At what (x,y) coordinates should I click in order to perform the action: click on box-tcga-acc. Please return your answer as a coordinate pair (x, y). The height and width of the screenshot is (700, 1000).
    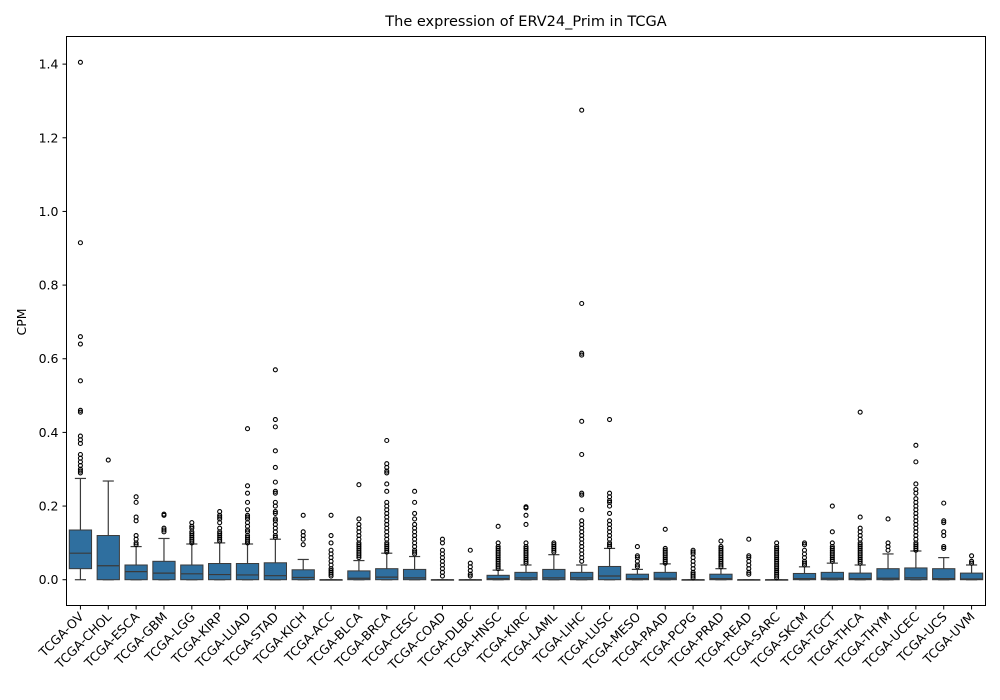
    Looking at the image, I should click on (331, 546).